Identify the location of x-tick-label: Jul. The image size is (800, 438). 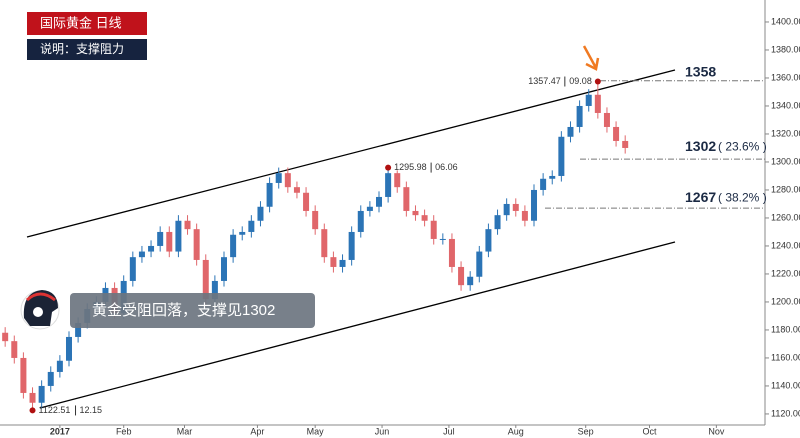
(449, 431).